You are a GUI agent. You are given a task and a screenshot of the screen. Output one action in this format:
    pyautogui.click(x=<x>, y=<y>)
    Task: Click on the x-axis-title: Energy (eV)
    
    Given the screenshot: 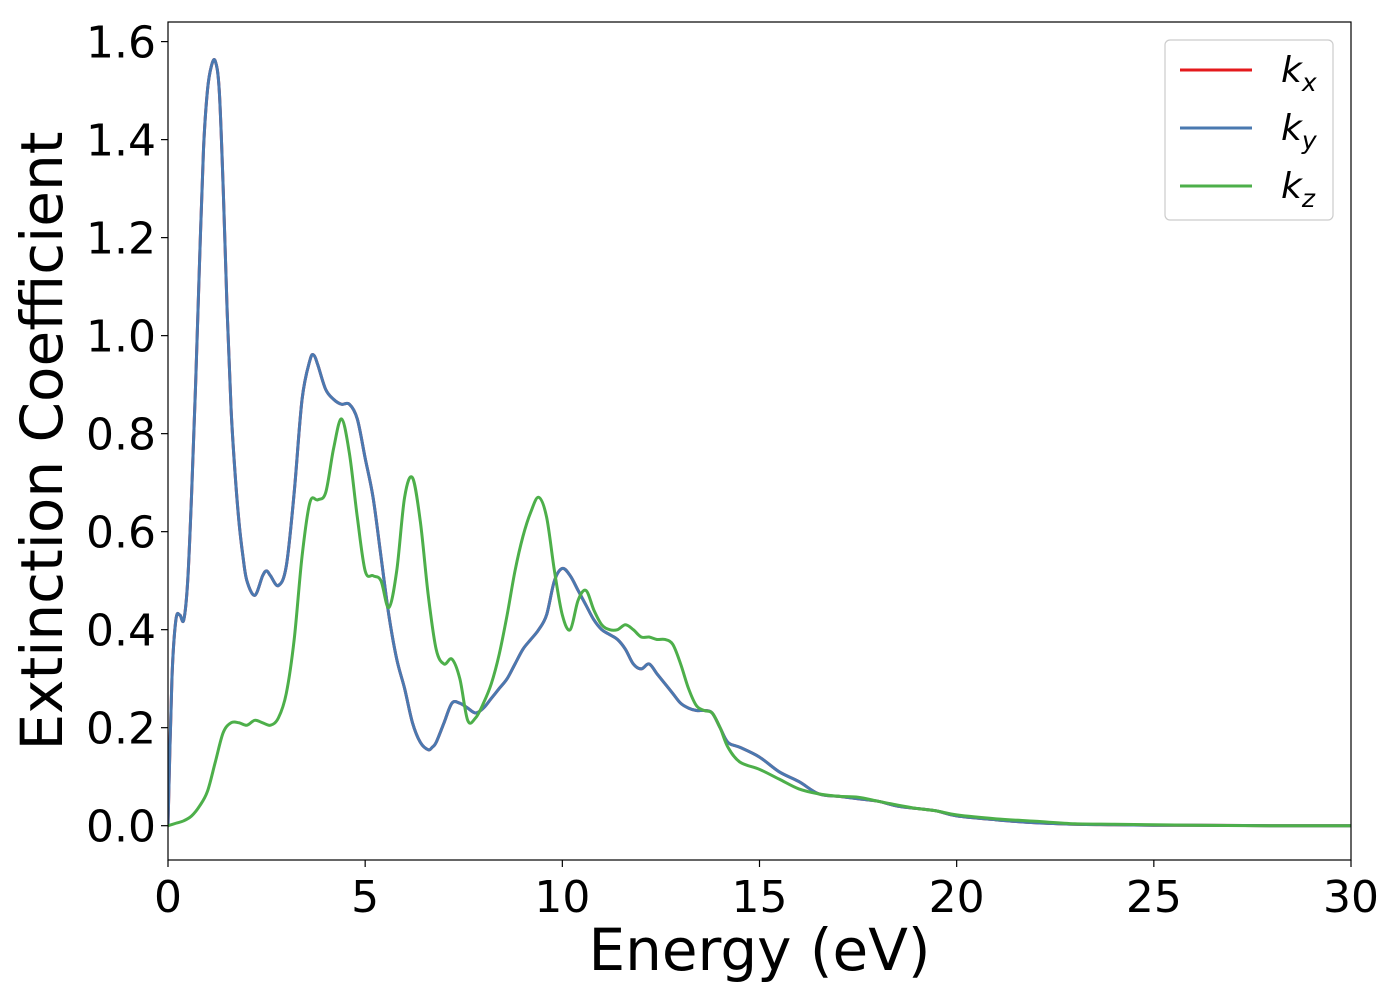 What is the action you would take?
    pyautogui.click(x=759, y=950)
    